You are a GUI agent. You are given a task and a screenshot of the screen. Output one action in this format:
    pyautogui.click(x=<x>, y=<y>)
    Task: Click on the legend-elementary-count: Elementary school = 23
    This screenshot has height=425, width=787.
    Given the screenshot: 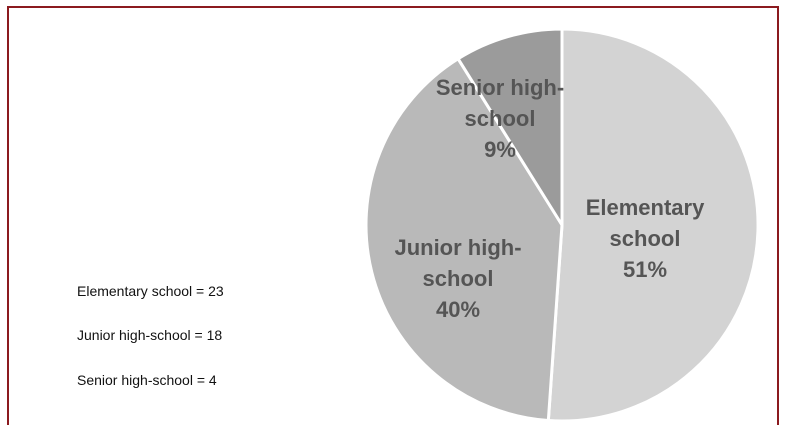 What is the action you would take?
    pyautogui.click(x=150, y=291)
    